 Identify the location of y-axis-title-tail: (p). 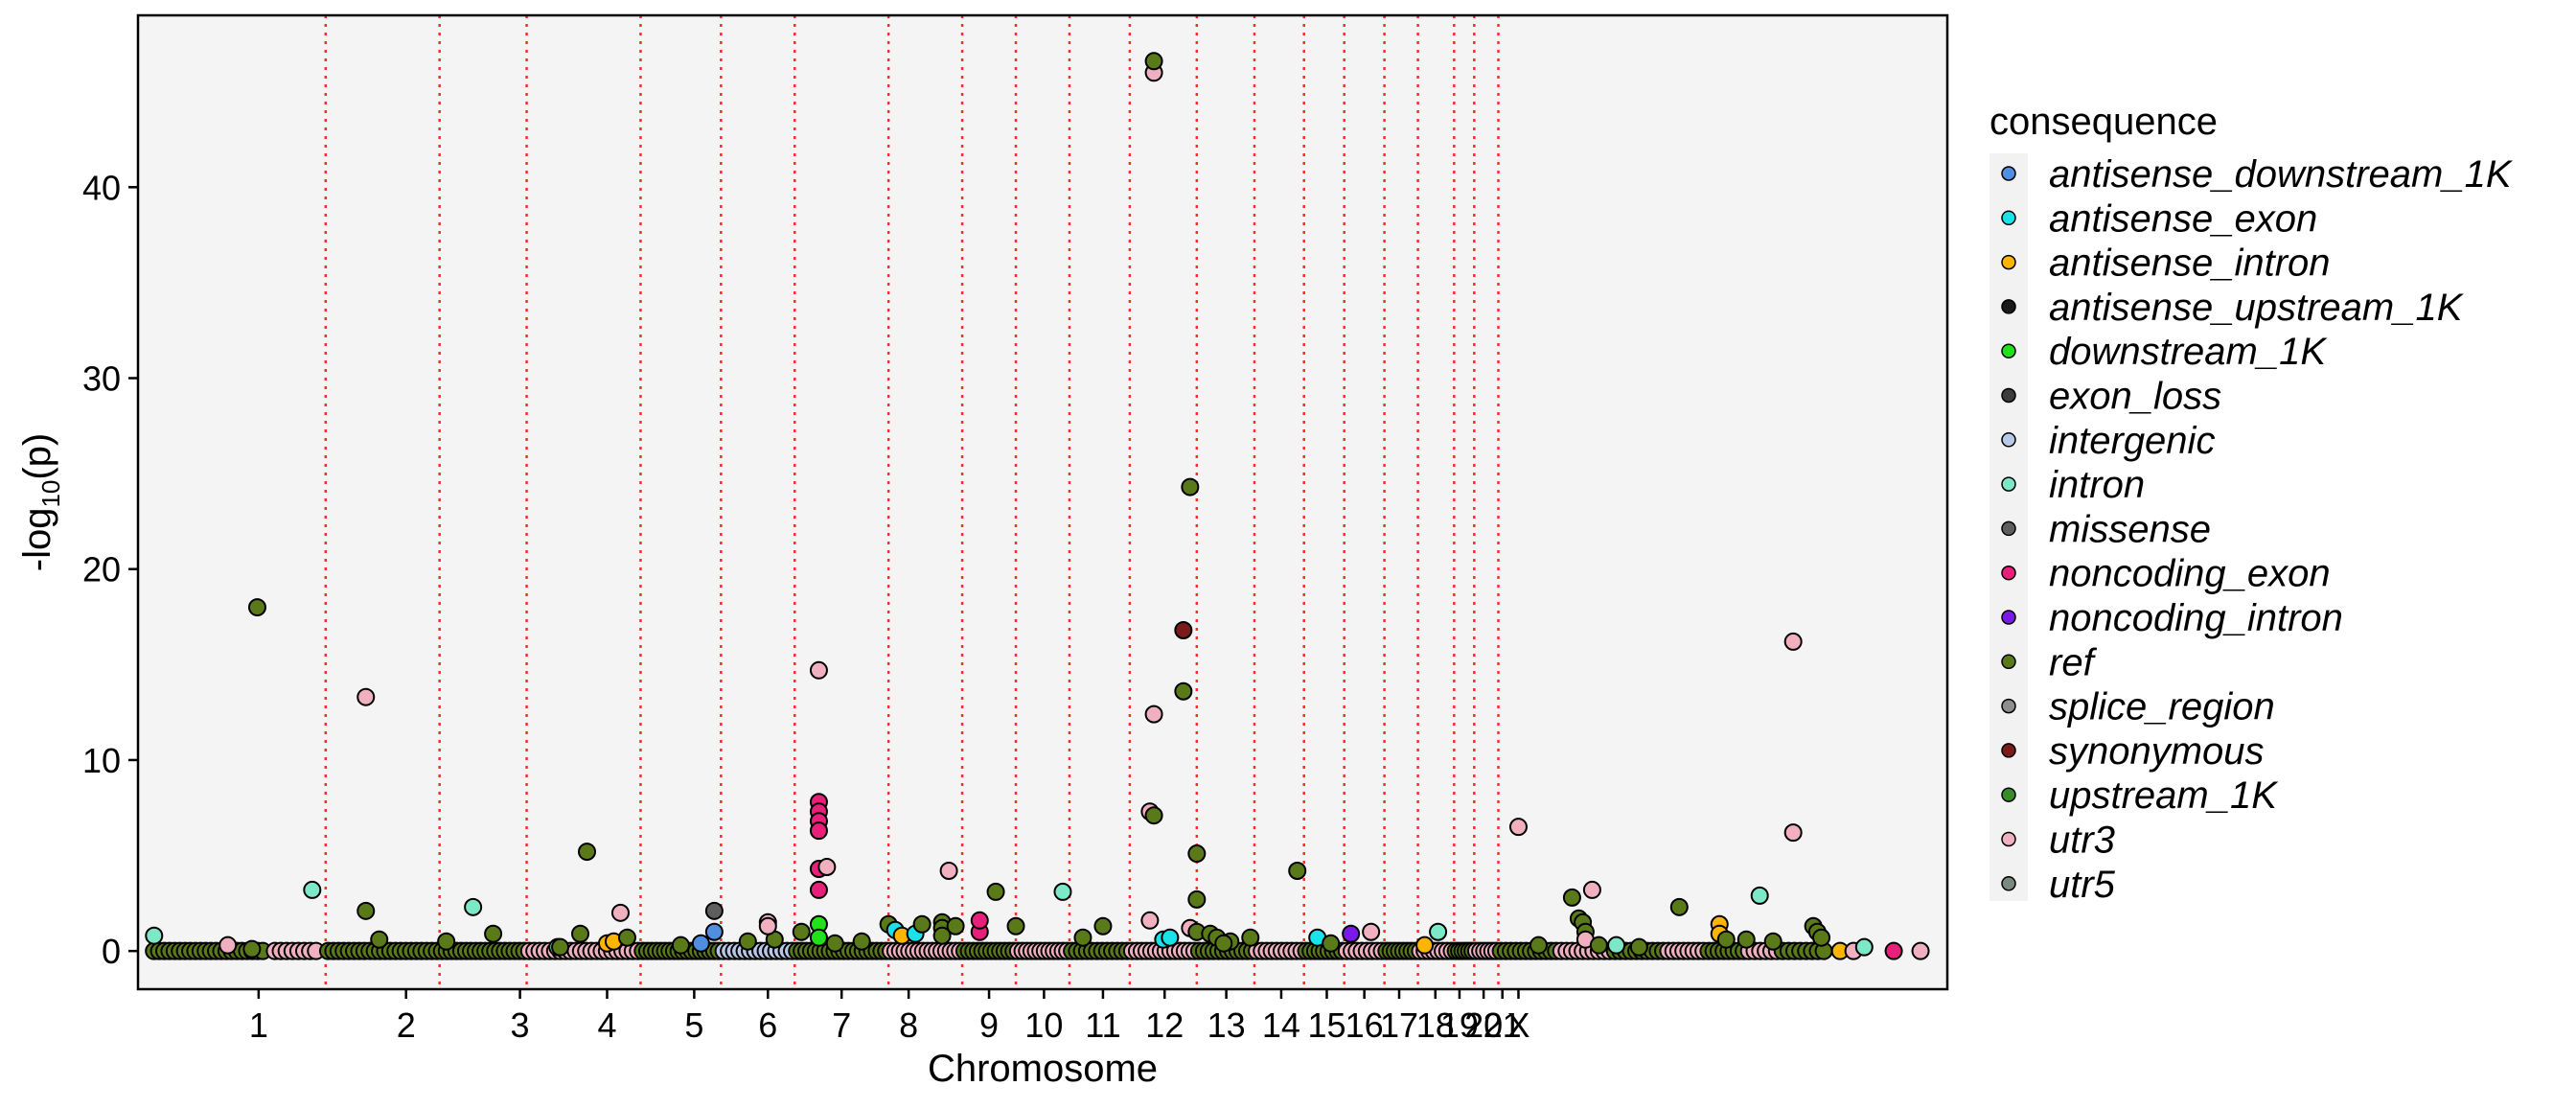
(37, 457).